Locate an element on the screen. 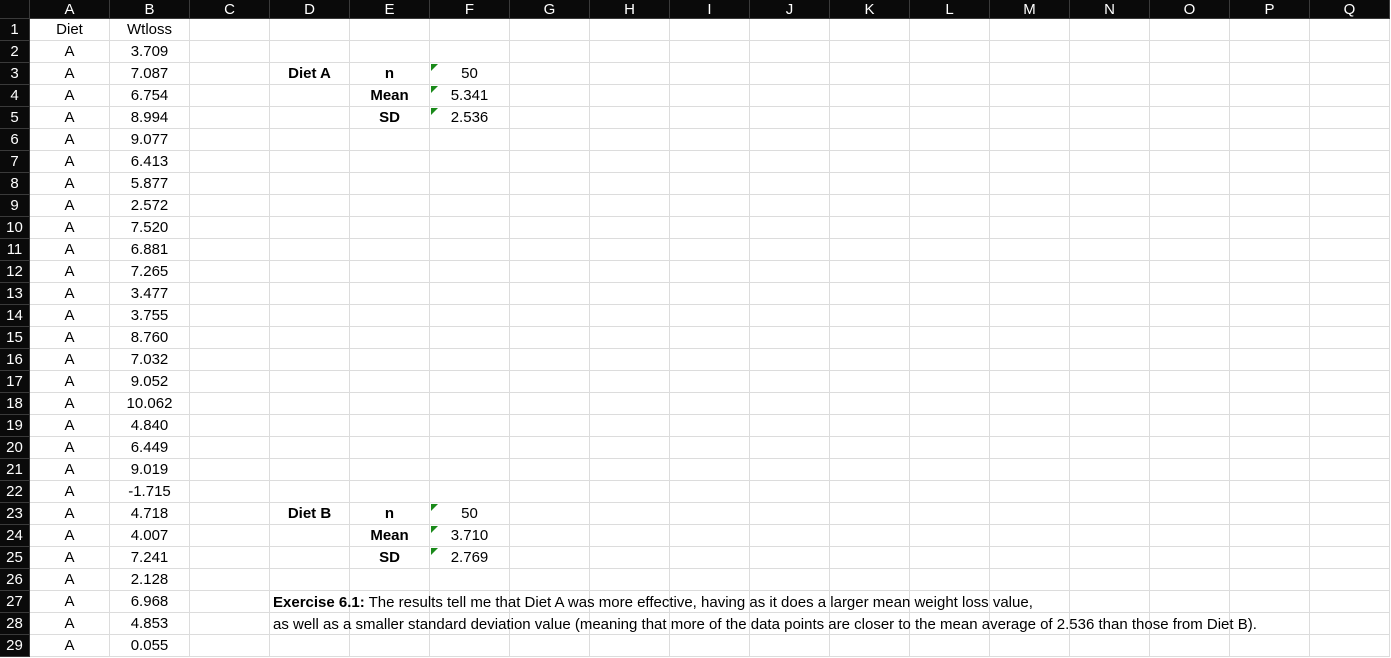 The image size is (1391, 658). cell-I18 is located at coordinates (710, 404).